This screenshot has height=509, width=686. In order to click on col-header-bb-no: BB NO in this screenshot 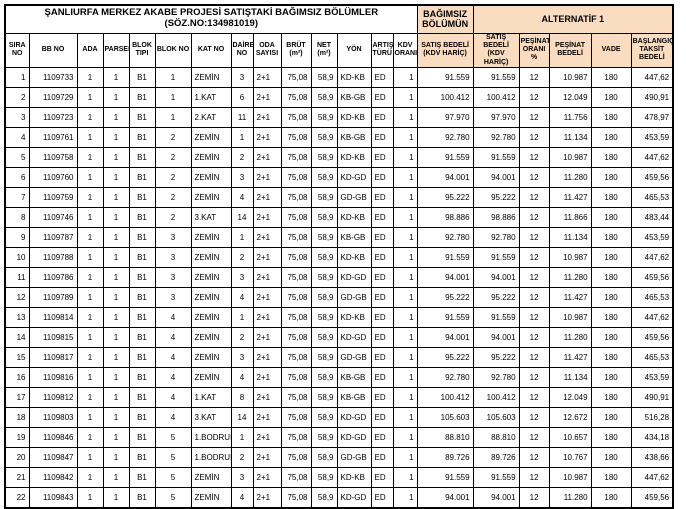, I will do `click(53, 50)`.